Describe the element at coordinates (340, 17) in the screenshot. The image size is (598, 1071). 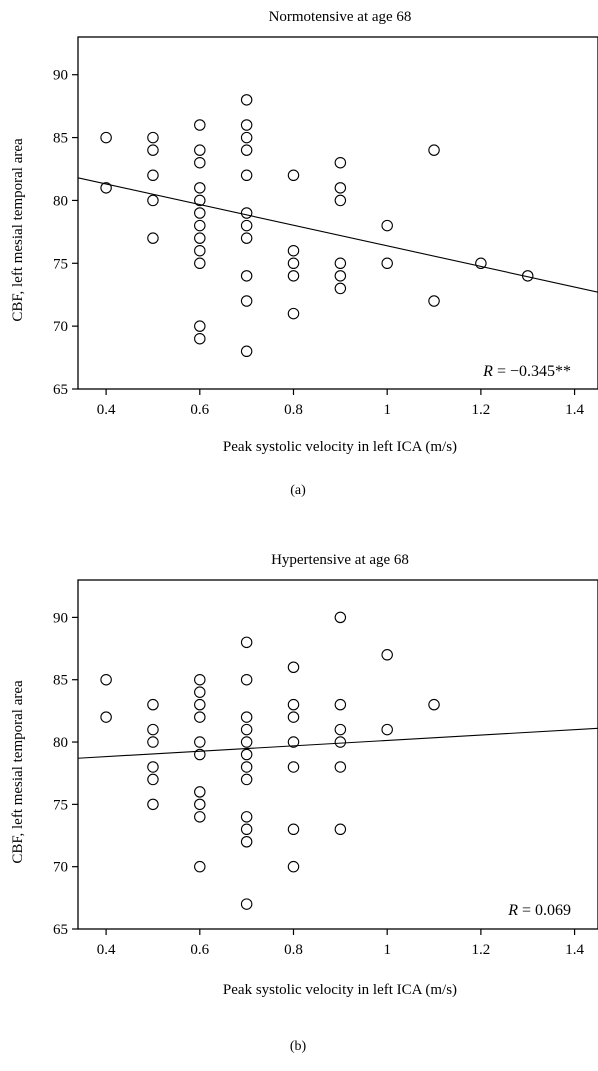
I see `chart-title: Normotensive at age 68` at that location.